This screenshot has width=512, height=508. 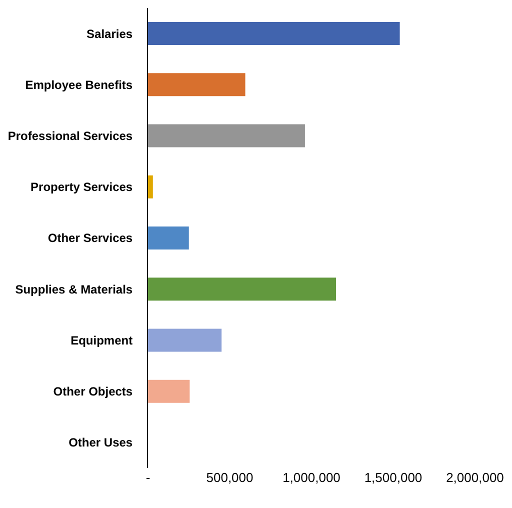 I want to click on y-tick-label: Other Objects, so click(x=93, y=391).